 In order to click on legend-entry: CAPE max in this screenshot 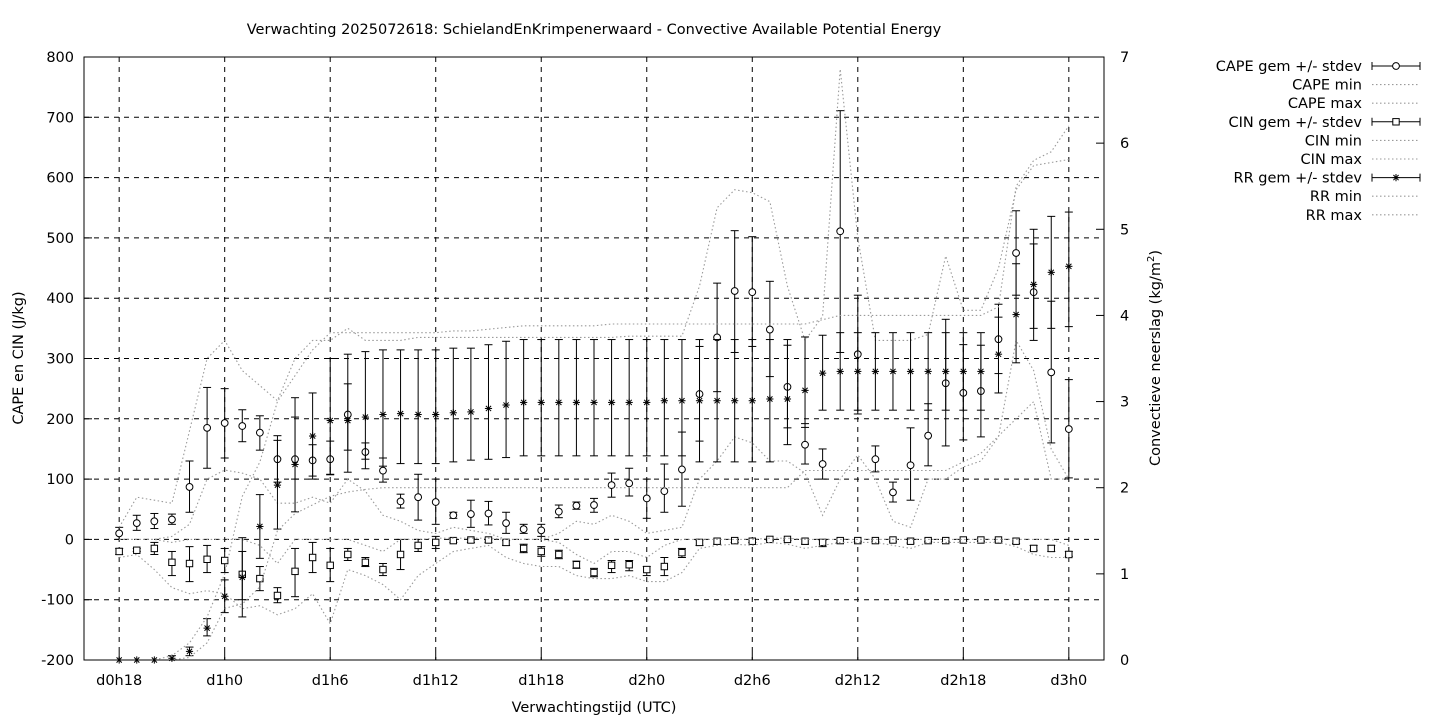, I will do `click(1354, 104)`.